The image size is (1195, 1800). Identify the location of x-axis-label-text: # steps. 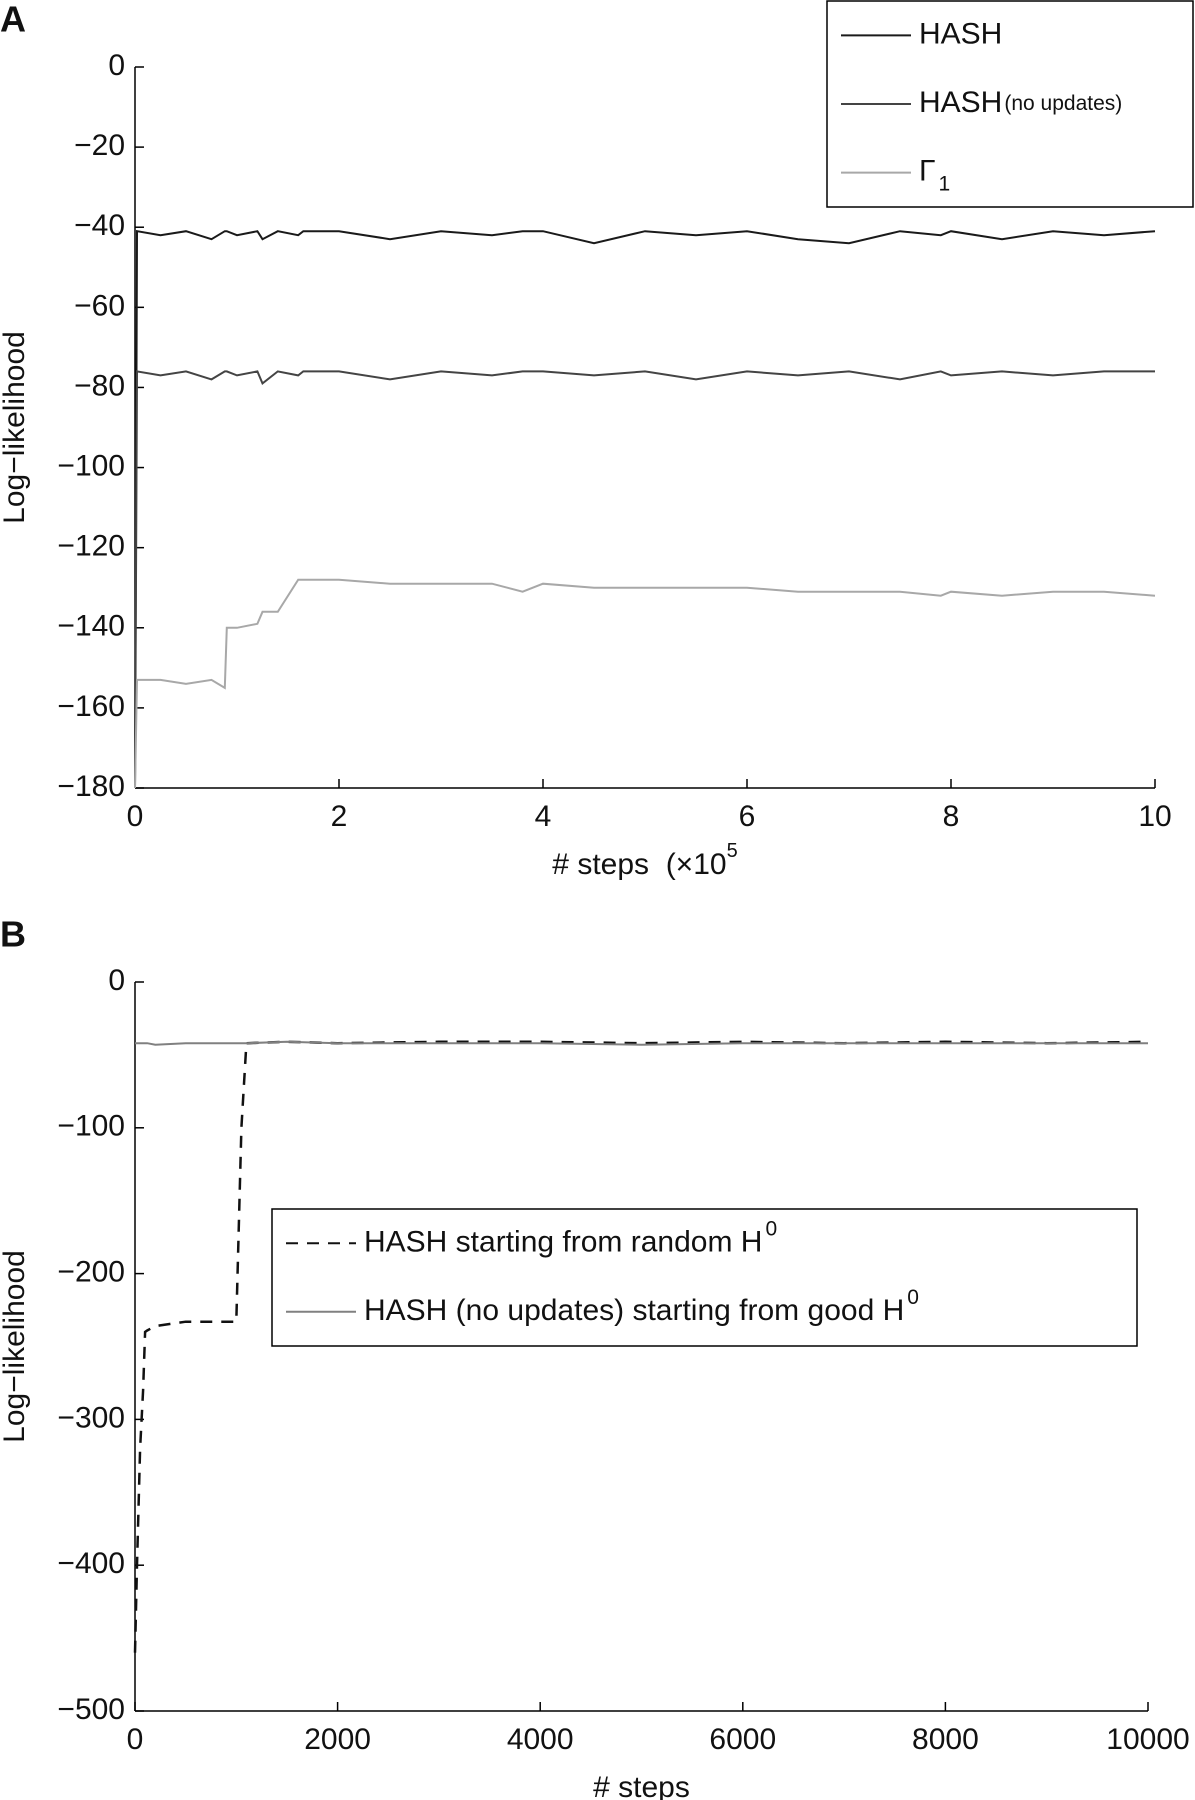
(641, 1785).